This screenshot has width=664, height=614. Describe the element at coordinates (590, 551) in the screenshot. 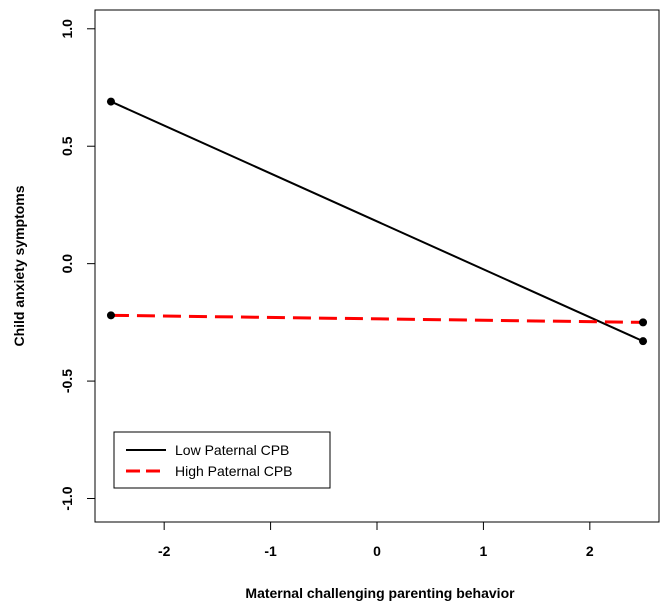

I see `x-tick-label: 2` at that location.